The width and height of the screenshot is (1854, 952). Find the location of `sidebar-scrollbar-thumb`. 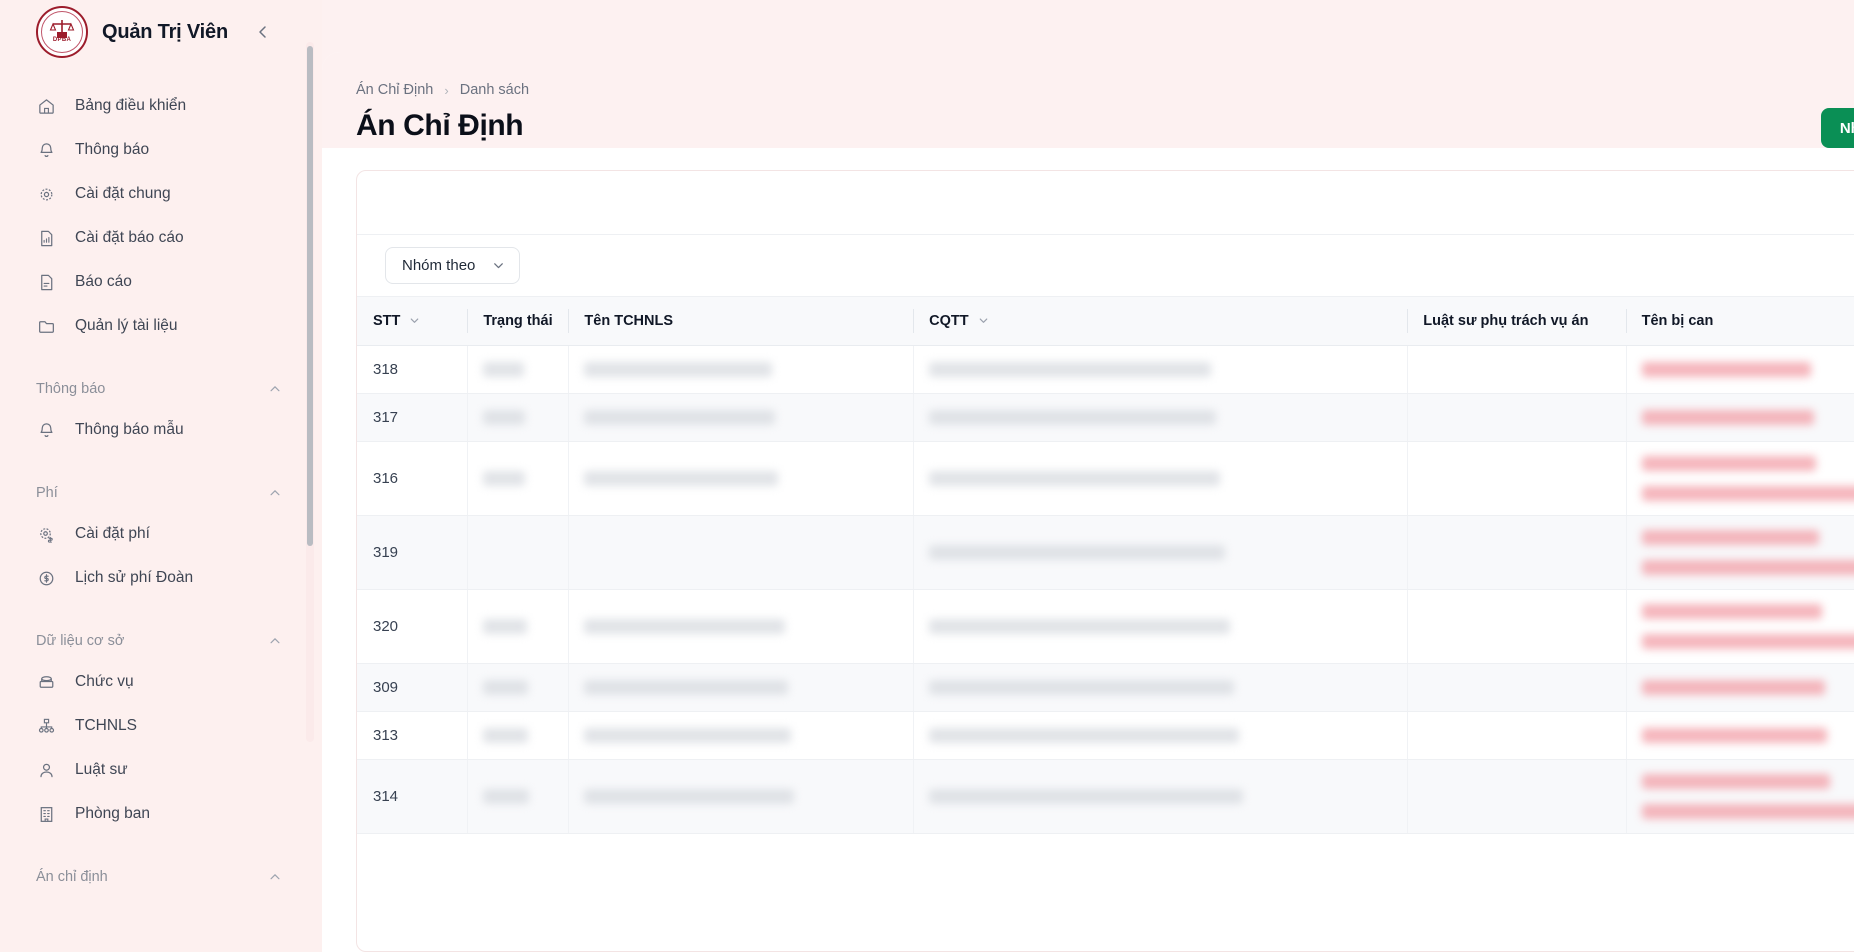

sidebar-scrollbar-thumb is located at coordinates (310, 296).